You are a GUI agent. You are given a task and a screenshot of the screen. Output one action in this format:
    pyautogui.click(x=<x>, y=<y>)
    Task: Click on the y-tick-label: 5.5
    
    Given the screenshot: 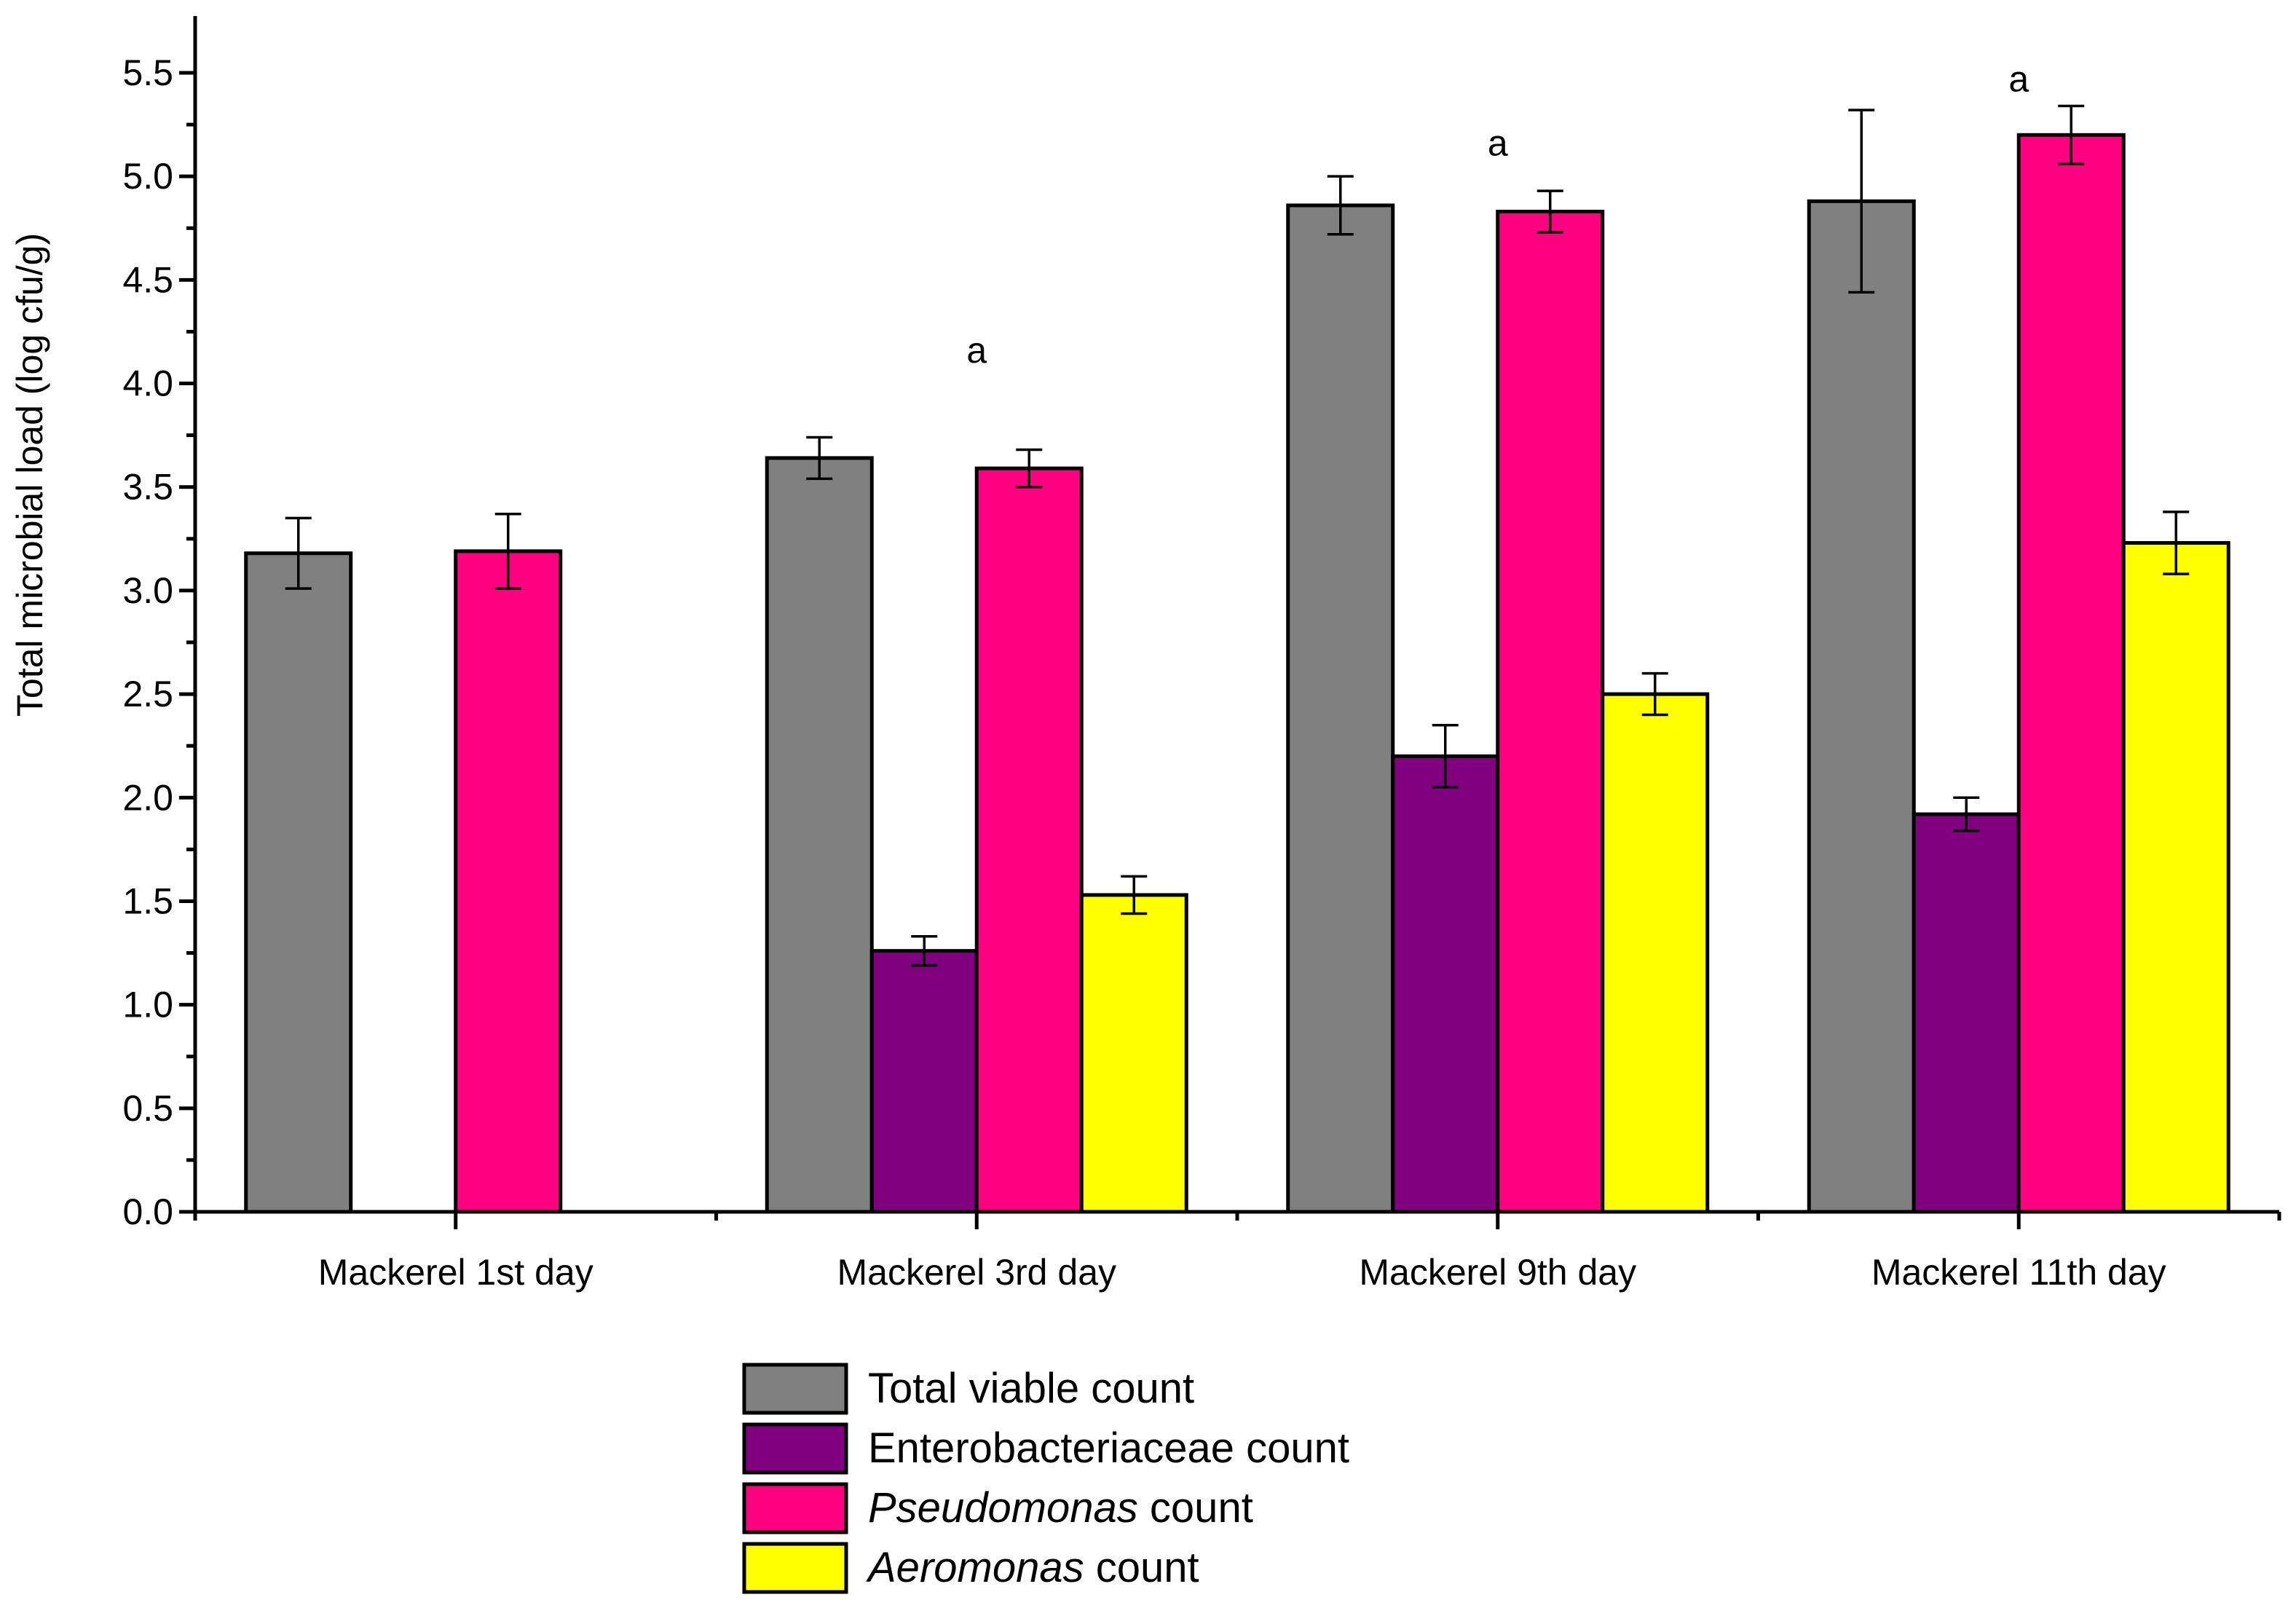 What is the action you would take?
    pyautogui.click(x=147, y=72)
    